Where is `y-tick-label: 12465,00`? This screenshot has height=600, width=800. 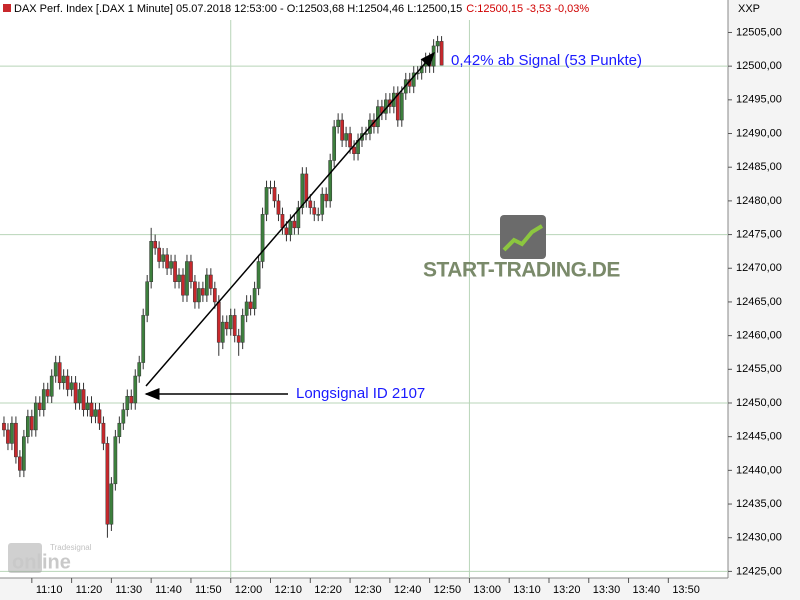 y-tick-label: 12465,00 is located at coordinates (759, 302).